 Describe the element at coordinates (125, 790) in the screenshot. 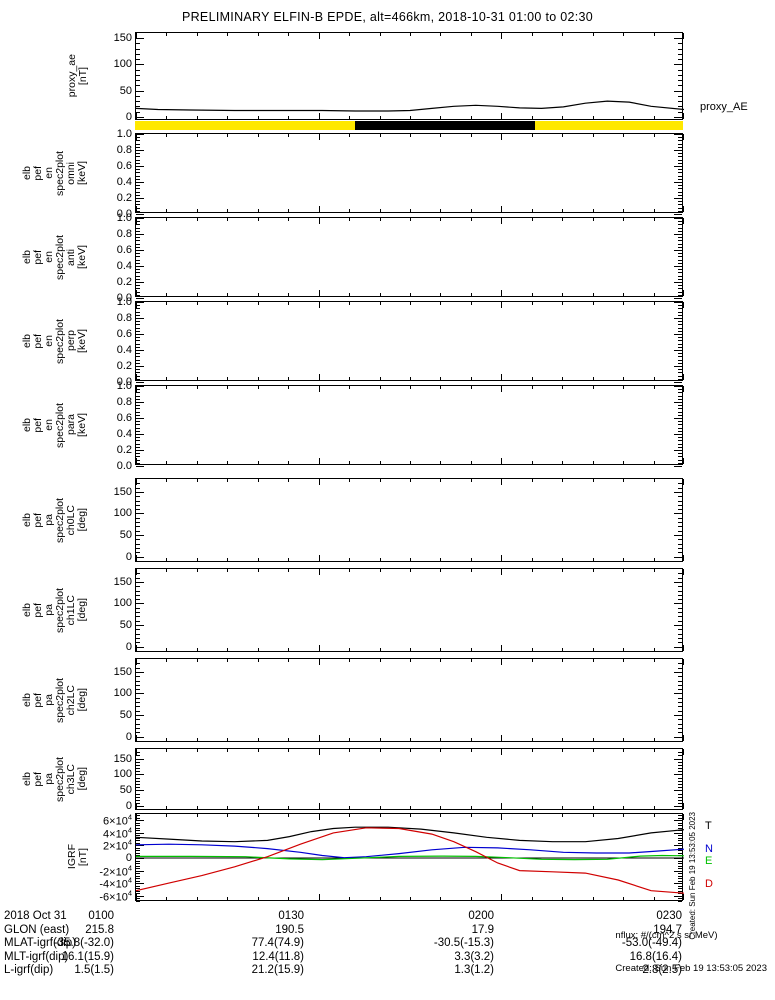

I see `ytick-label: 50` at that location.